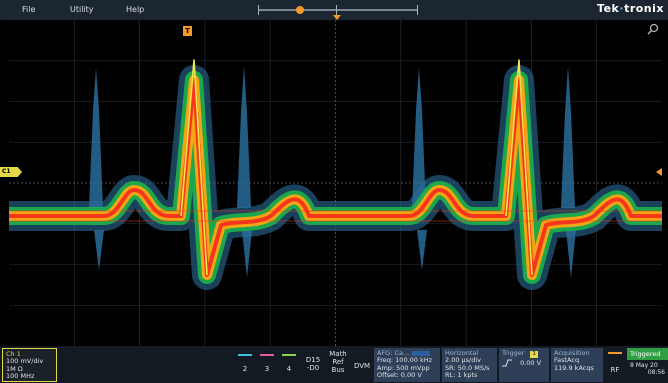  I want to click on rising-edge-icon, so click(507, 363).